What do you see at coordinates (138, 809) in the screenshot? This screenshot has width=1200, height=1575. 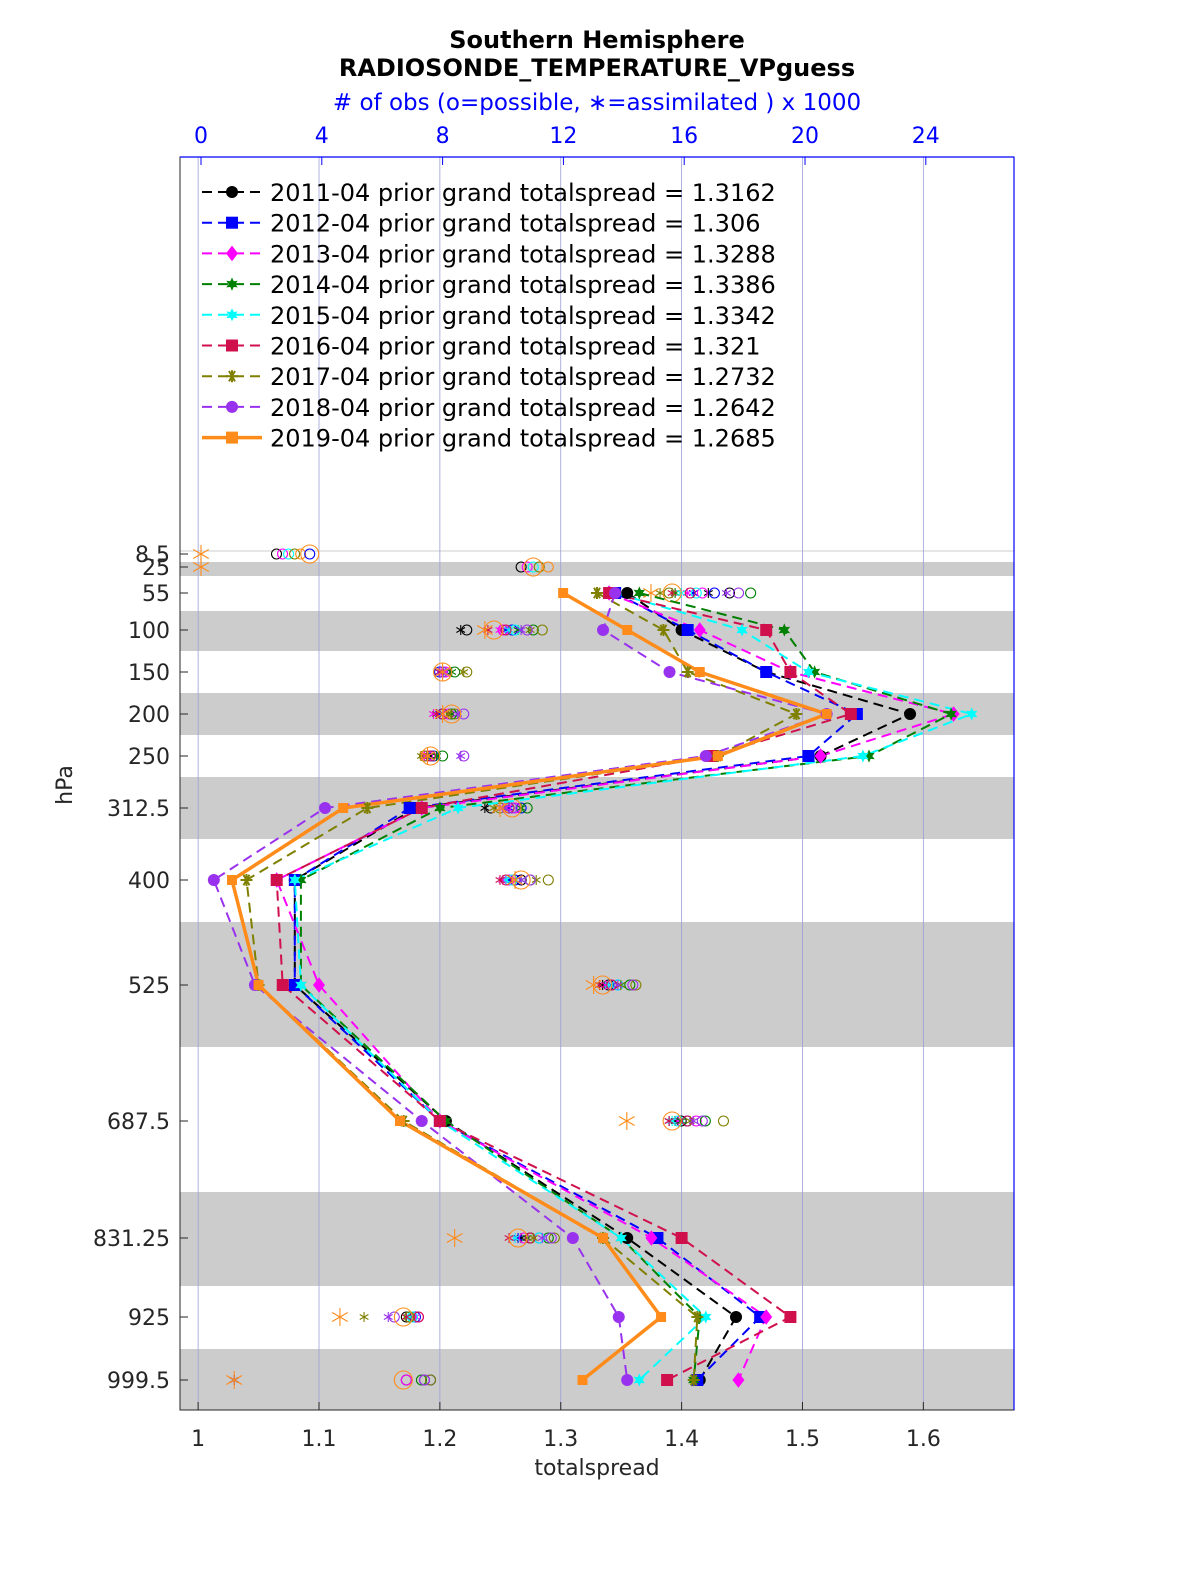 I see `y-tick-label: 312.5` at bounding box center [138, 809].